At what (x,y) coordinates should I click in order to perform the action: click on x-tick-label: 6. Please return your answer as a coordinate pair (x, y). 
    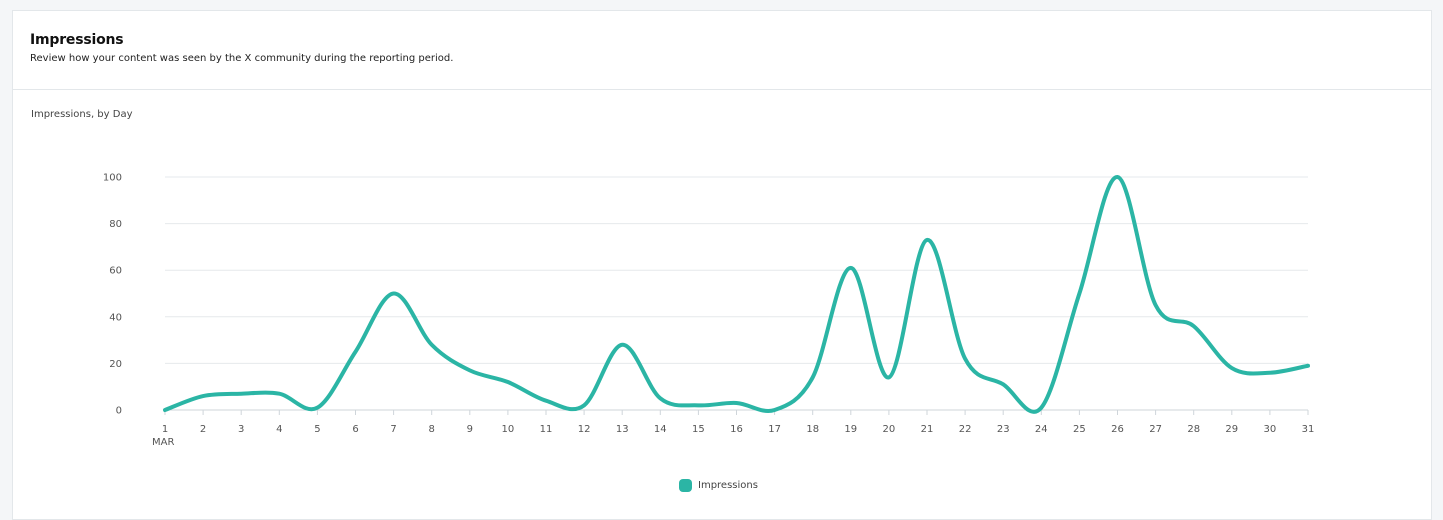
    Looking at the image, I should click on (355, 429).